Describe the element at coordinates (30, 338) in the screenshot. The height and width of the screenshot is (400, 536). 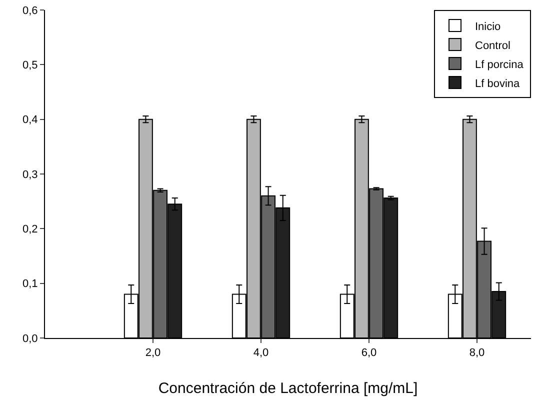
I see `y-tick-label: 0,0` at that location.